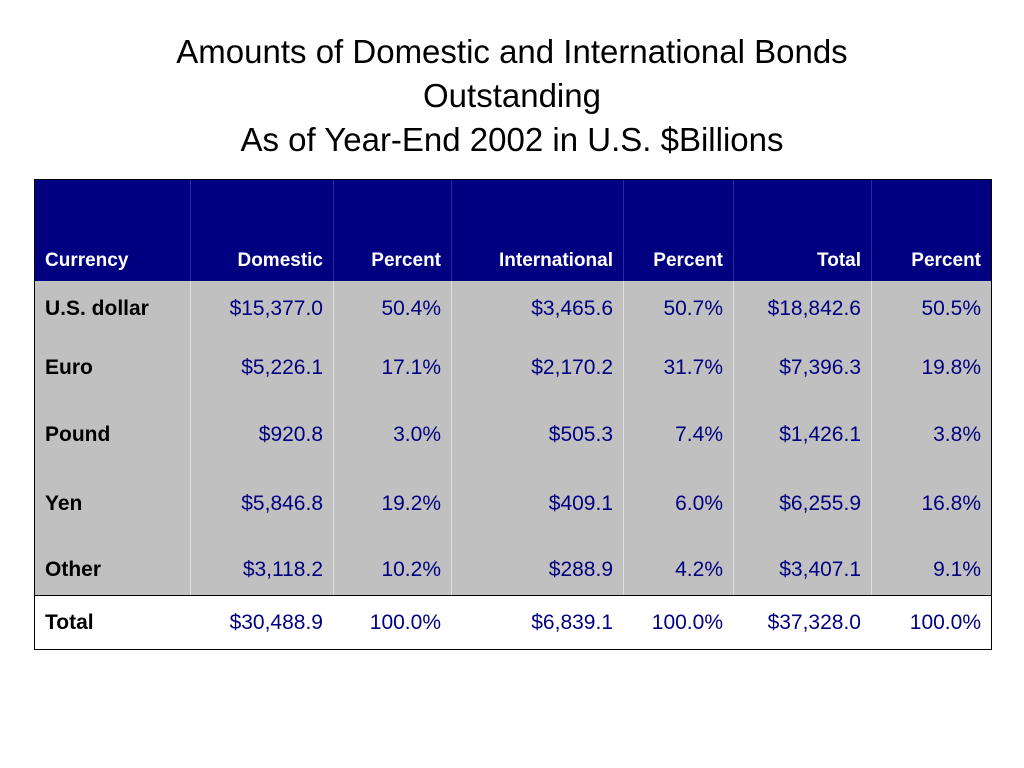  Describe the element at coordinates (512, 139) in the screenshot. I see `title-line-3: As of Year-End 2002 in U.S. $Billions` at that location.